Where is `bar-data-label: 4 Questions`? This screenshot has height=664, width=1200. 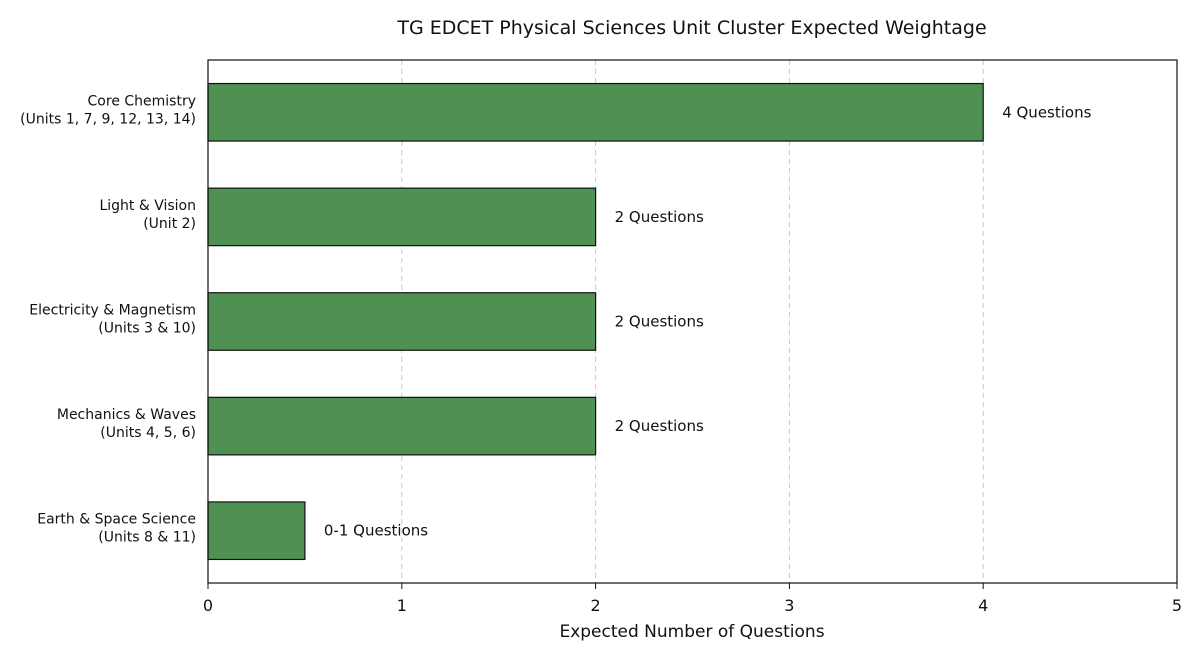 bar-data-label: 4 Questions is located at coordinates (1046, 112).